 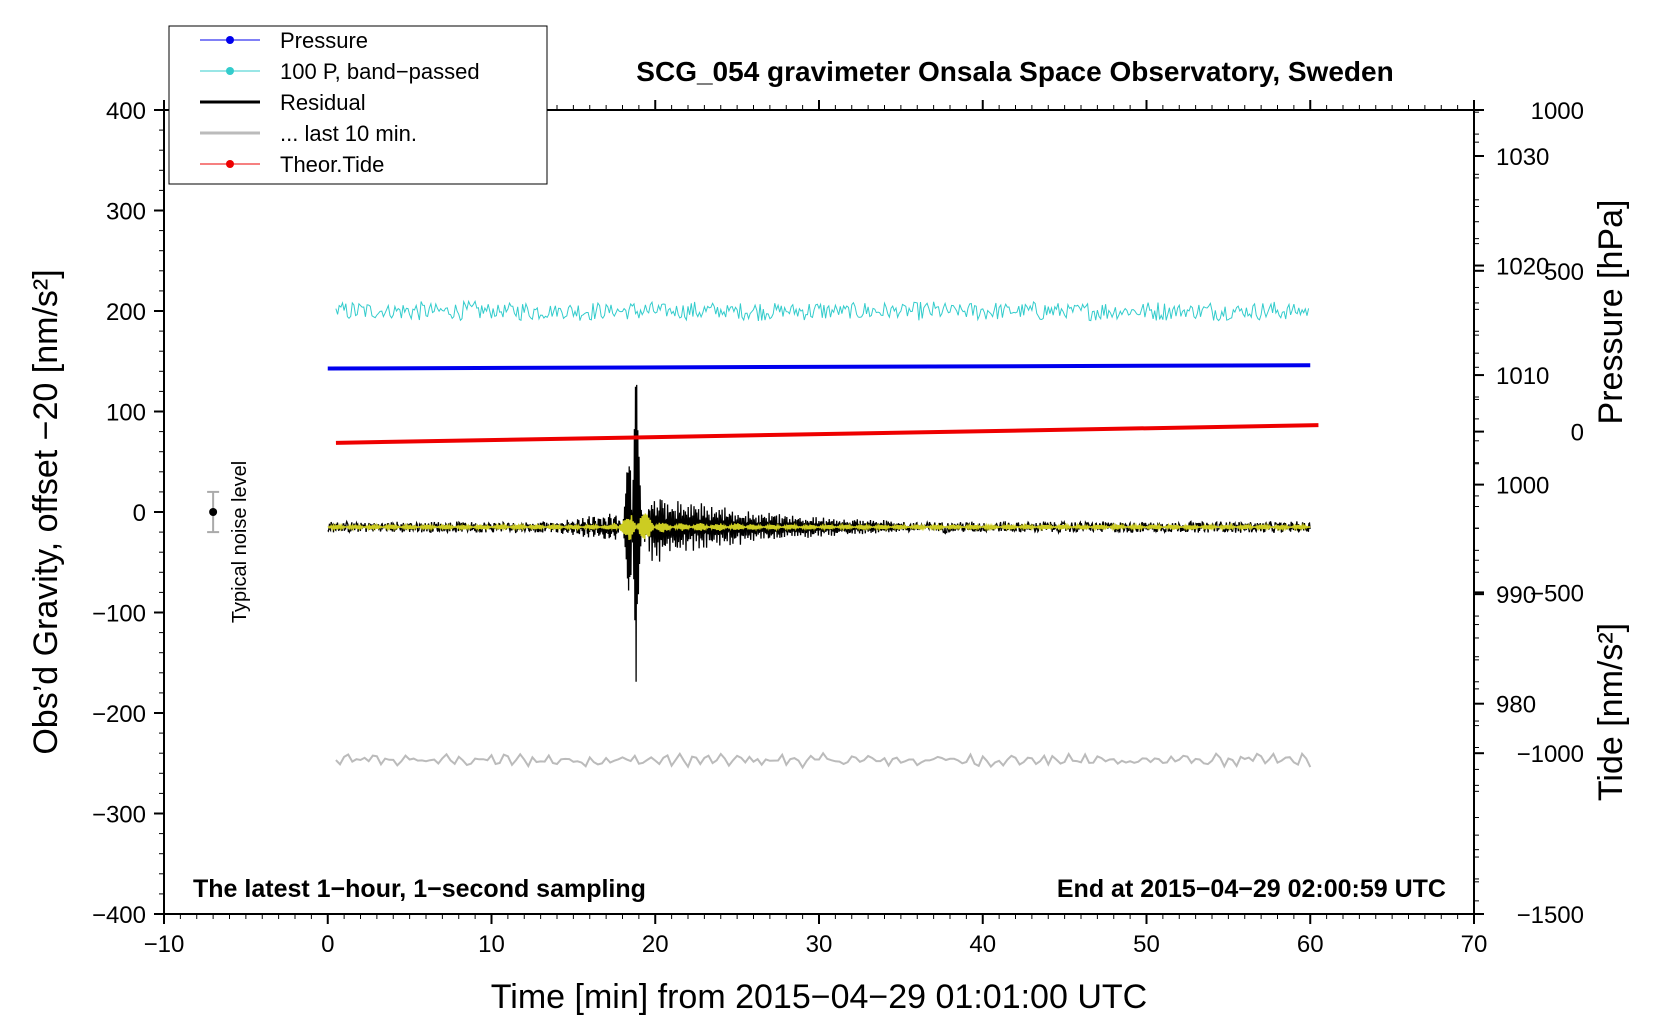 I want to click on pressure-tick-label: 990, so click(x=1516, y=595).